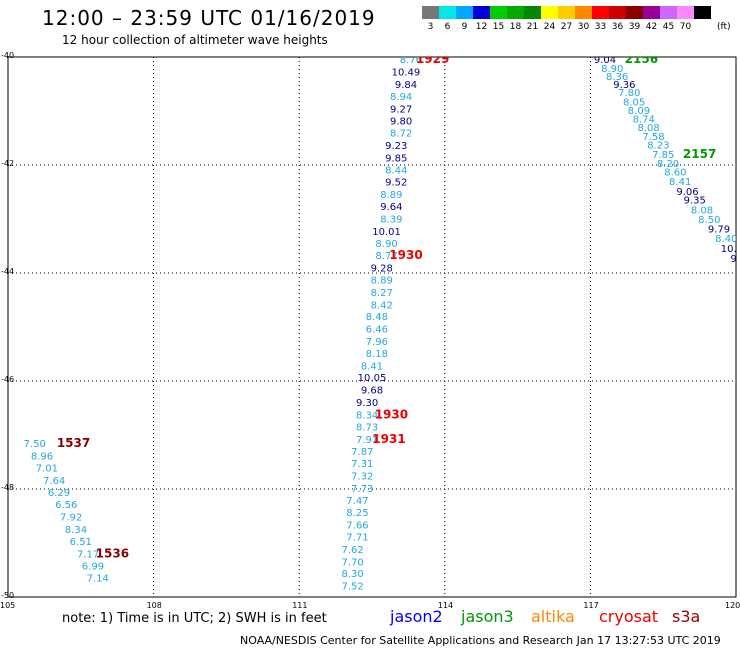 The height and width of the screenshot is (650, 740). I want to click on wave-height-value: 8.96, so click(42, 457).